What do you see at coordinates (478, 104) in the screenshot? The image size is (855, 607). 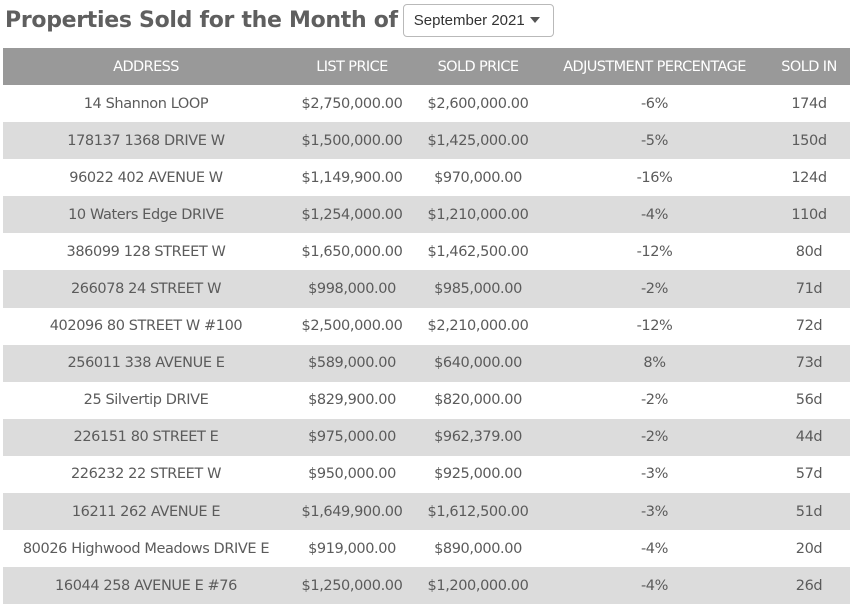 I see `cell-sold-price: $2,600,000.00` at bounding box center [478, 104].